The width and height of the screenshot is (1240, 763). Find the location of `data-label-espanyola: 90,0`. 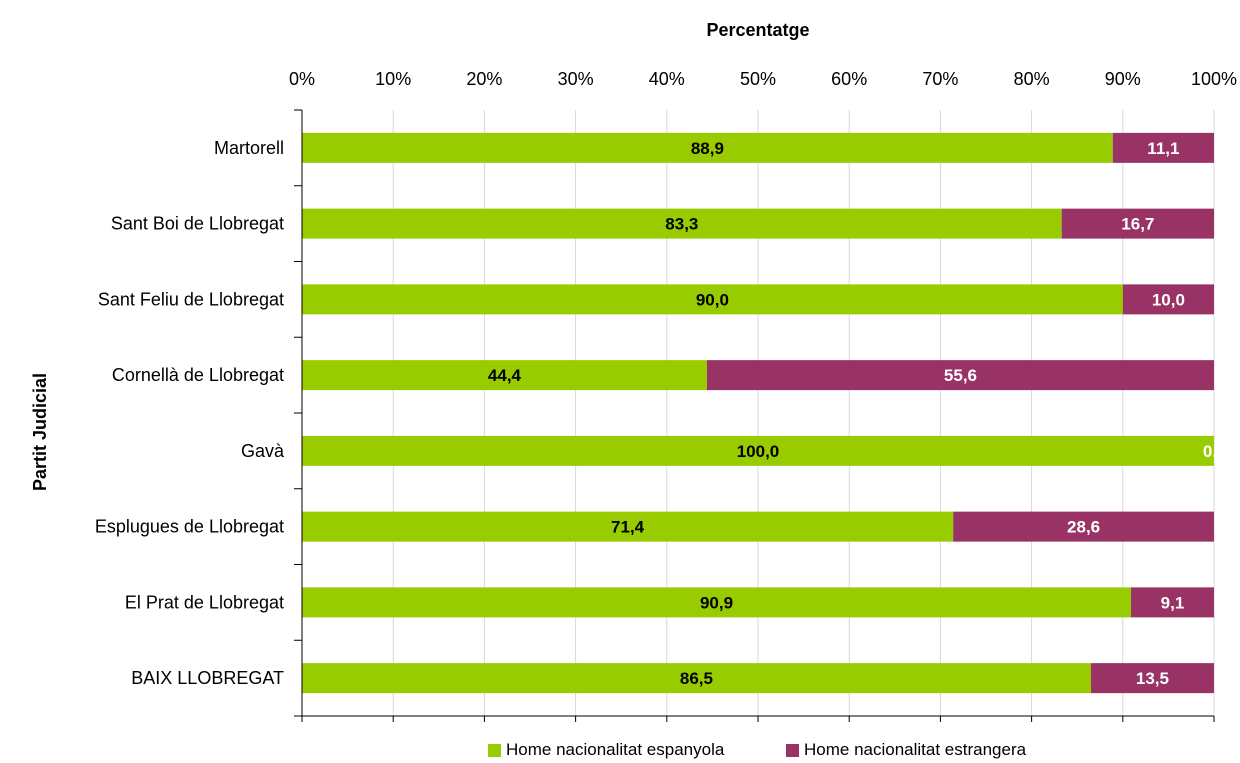

data-label-espanyola: 90,0 is located at coordinates (712, 299).